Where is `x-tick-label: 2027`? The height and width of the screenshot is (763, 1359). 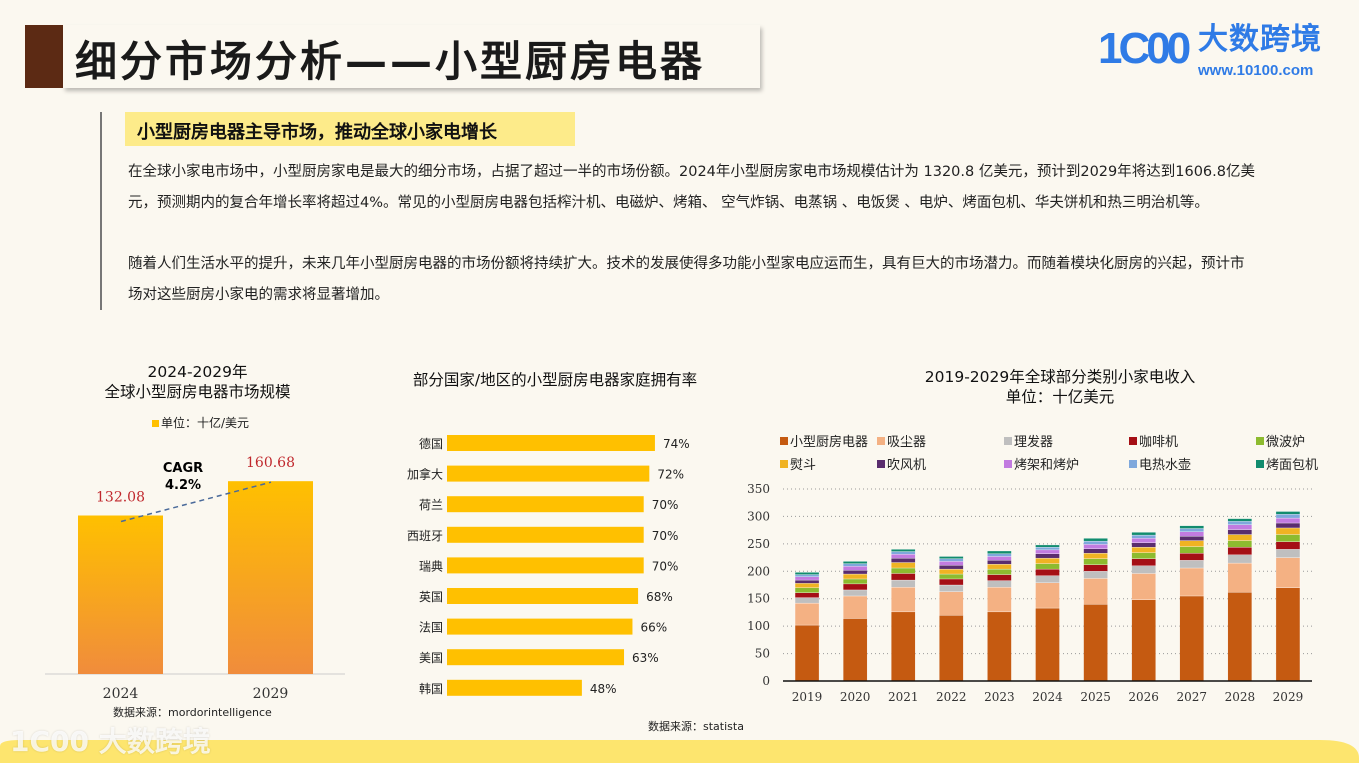
x-tick-label: 2027 is located at coordinates (1191, 697).